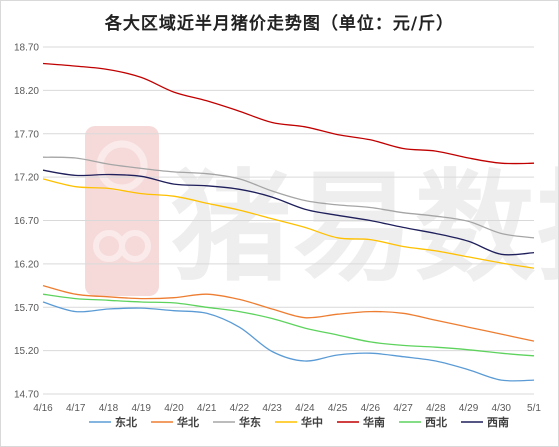  I want to click on y-tick-label: 14.70, so click(26, 395).